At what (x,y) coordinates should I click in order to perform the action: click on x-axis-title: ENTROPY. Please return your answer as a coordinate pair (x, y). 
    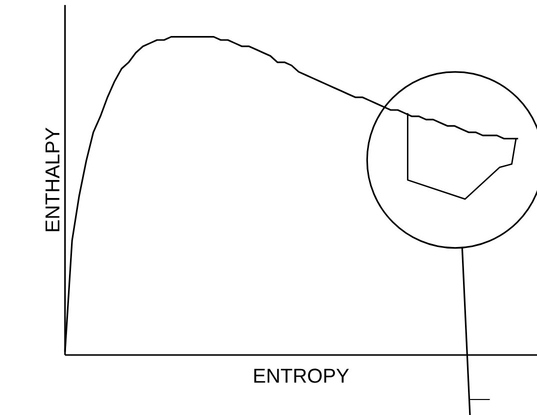
    Looking at the image, I should click on (301, 375).